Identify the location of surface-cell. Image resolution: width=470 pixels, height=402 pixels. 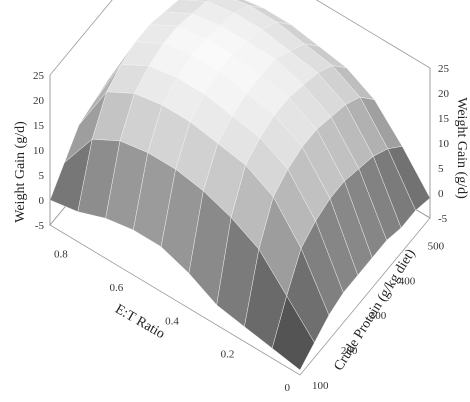
(293, 333).